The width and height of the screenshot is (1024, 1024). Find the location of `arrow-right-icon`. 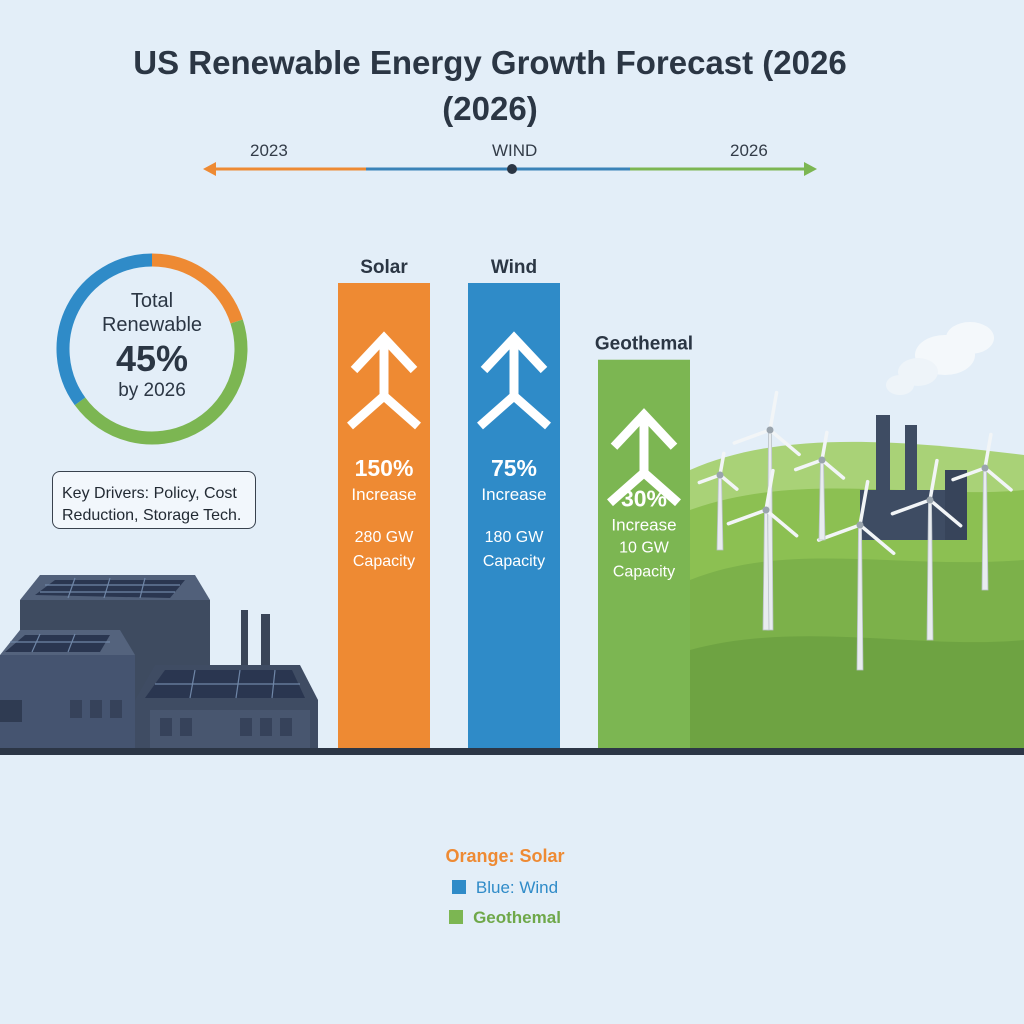

arrow-right-icon is located at coordinates (810, 169).